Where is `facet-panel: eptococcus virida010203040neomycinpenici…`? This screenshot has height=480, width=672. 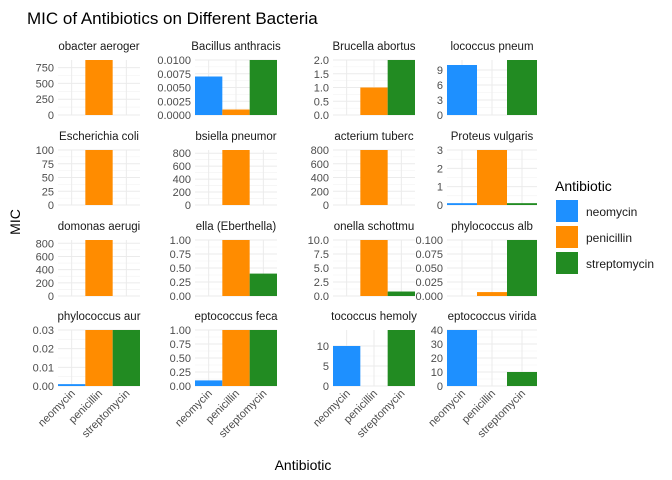
facet-panel: eptococcus virida010203040neomycinpenici… is located at coordinates (481, 375).